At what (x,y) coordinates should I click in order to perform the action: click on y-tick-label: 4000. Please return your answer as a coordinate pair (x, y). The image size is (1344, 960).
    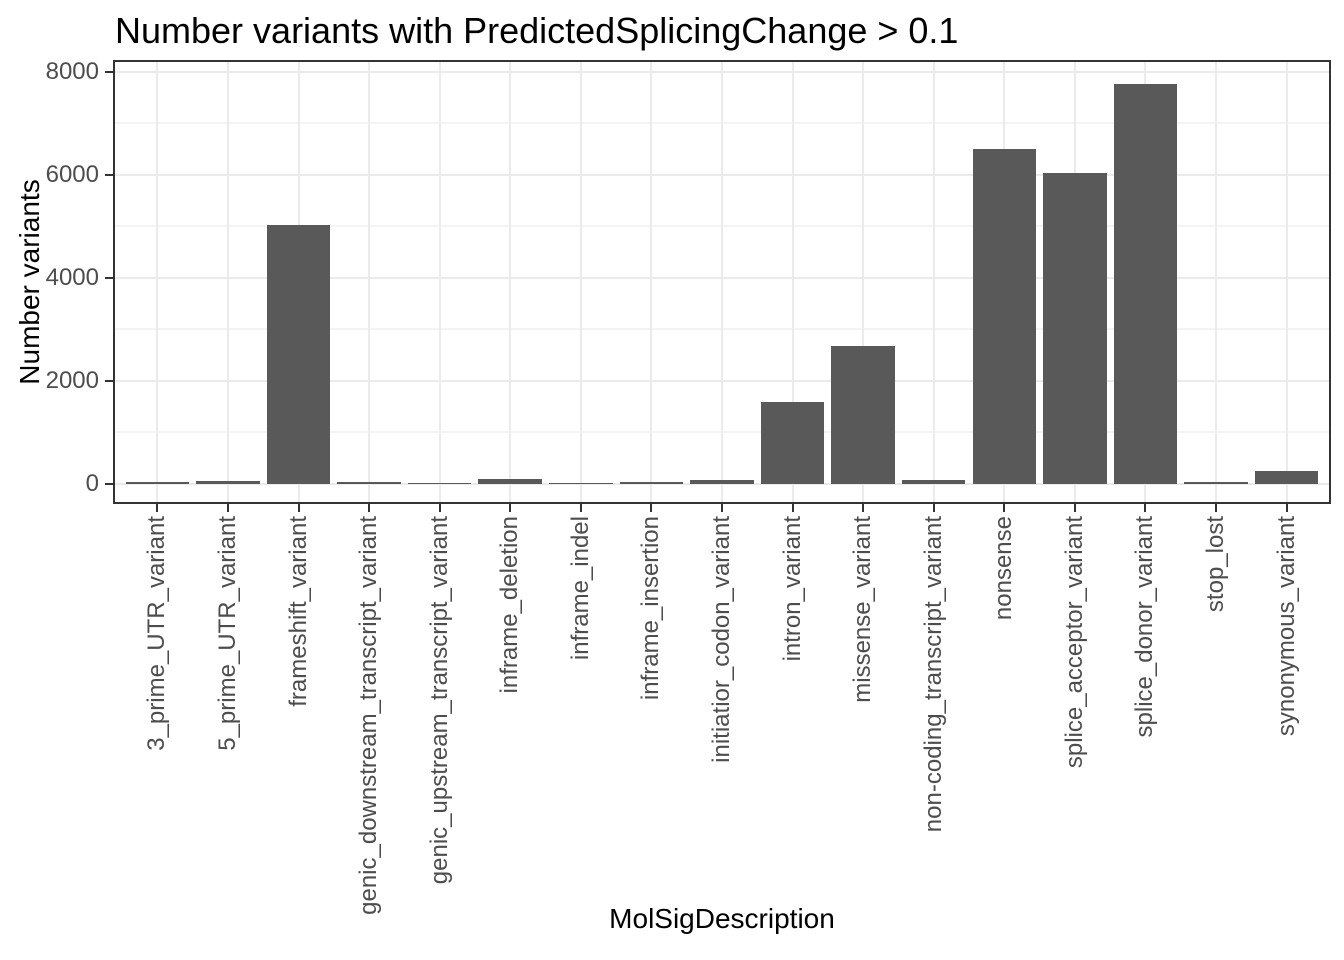
    Looking at the image, I should click on (72, 277).